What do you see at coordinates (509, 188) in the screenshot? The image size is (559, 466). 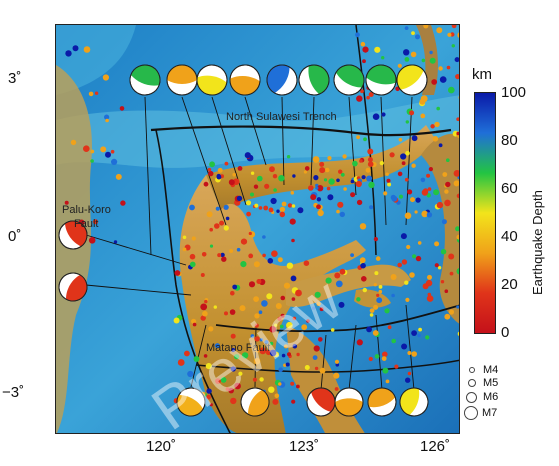 I see `colorbar-tick-60: 60` at bounding box center [509, 188].